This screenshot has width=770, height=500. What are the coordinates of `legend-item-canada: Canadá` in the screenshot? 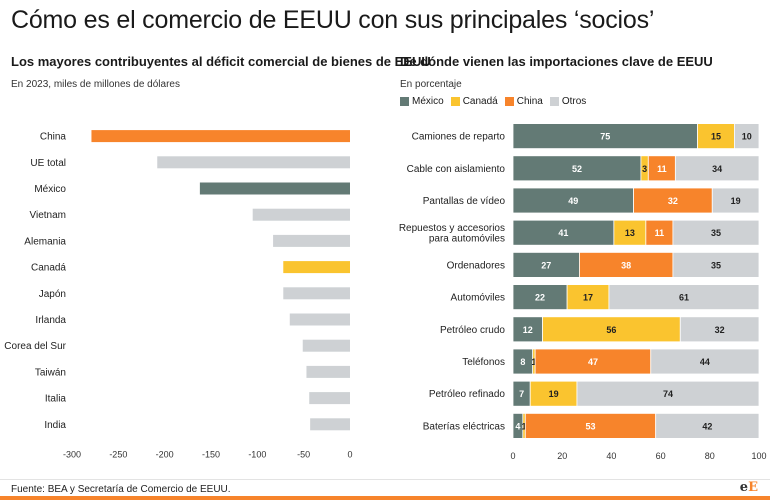 It's located at (474, 101).